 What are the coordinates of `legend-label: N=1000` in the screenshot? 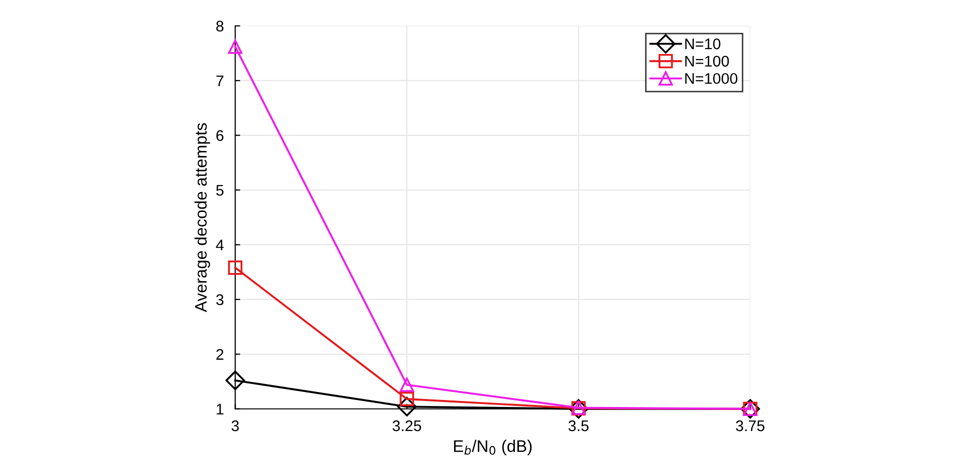 It's located at (711, 78).